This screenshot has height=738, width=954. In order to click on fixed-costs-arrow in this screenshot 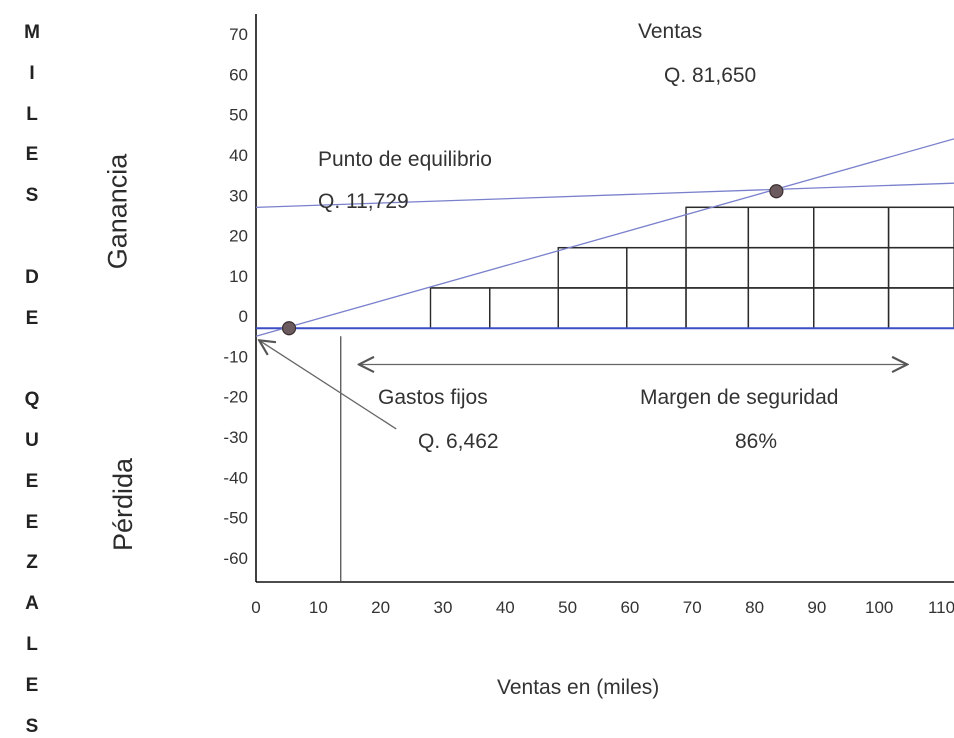, I will do `click(327, 384)`.